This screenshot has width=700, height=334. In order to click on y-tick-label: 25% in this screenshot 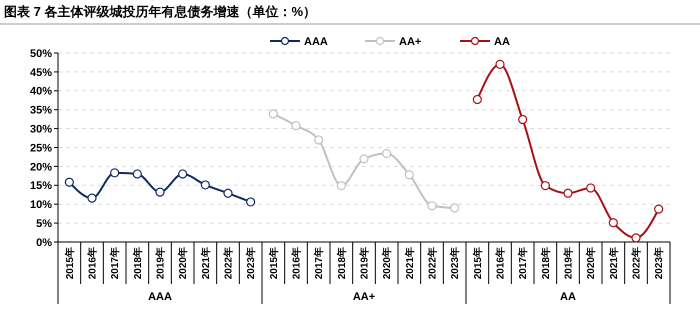, I will do `click(41, 148)`.